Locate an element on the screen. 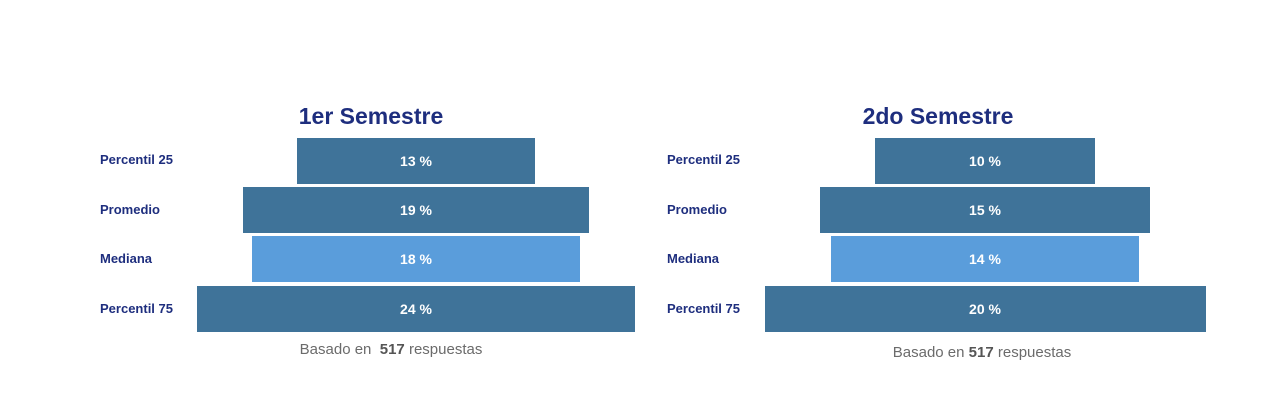 The height and width of the screenshot is (412, 1280). chart-title: 1er Semestre is located at coordinates (371, 116).